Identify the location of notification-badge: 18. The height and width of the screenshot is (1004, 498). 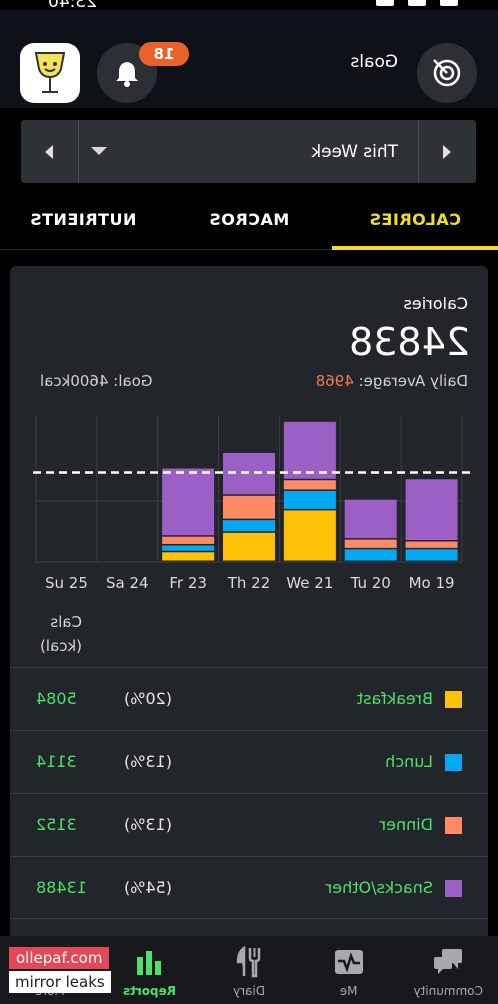
(164, 54).